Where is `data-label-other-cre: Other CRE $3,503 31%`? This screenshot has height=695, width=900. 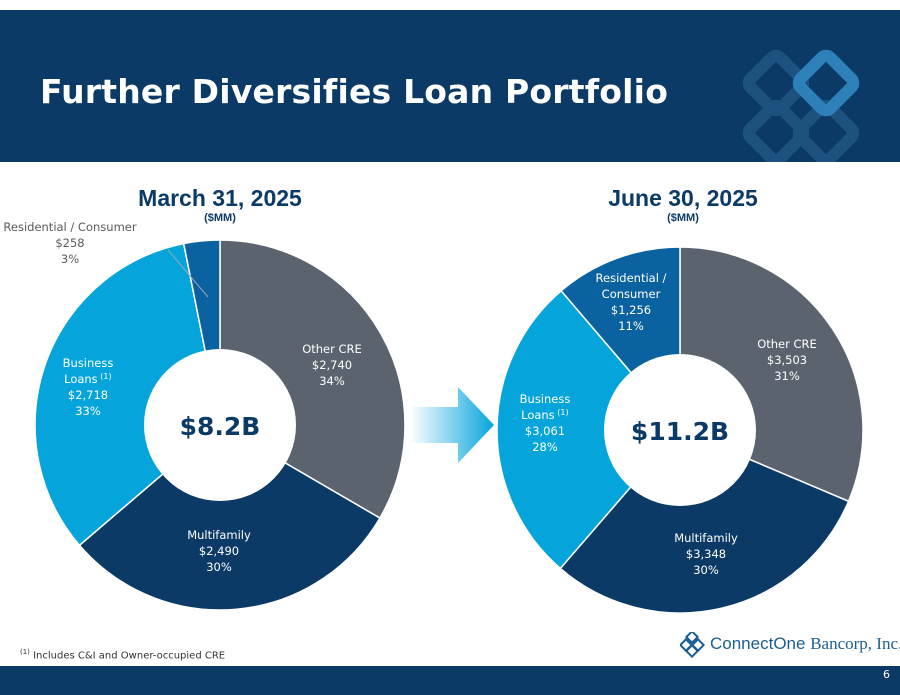
data-label-other-cre: Other CRE $3,503 31% is located at coordinates (787, 360).